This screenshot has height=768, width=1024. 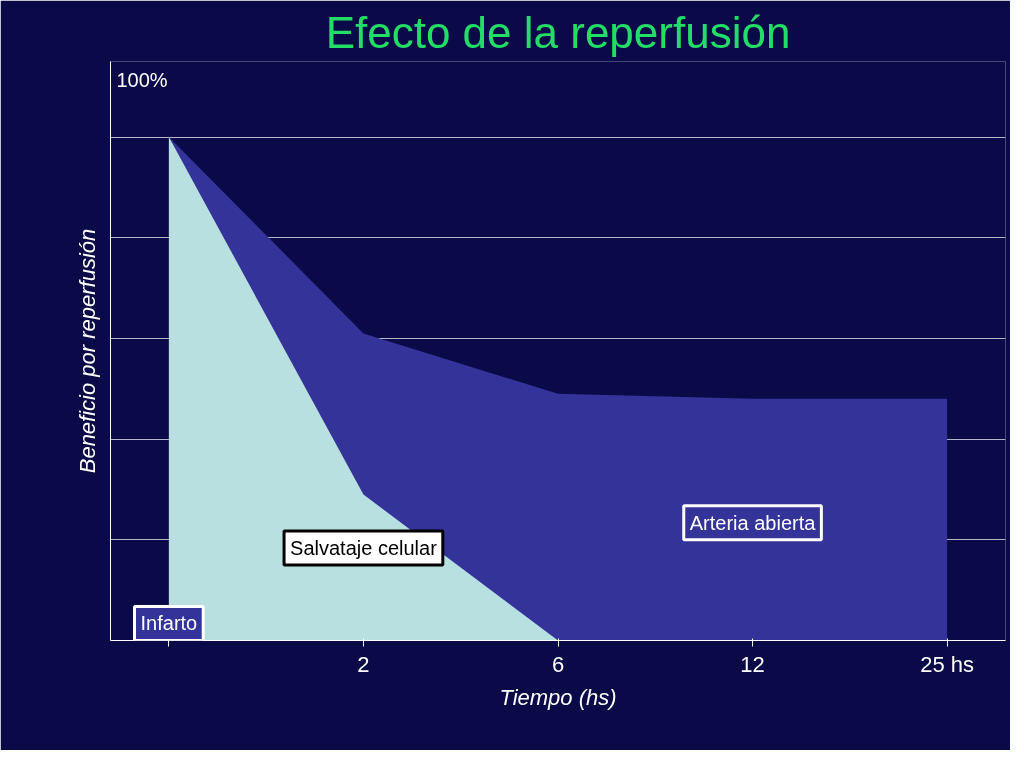 I want to click on chart-title: Efecto de la reperfusión, so click(x=558, y=32).